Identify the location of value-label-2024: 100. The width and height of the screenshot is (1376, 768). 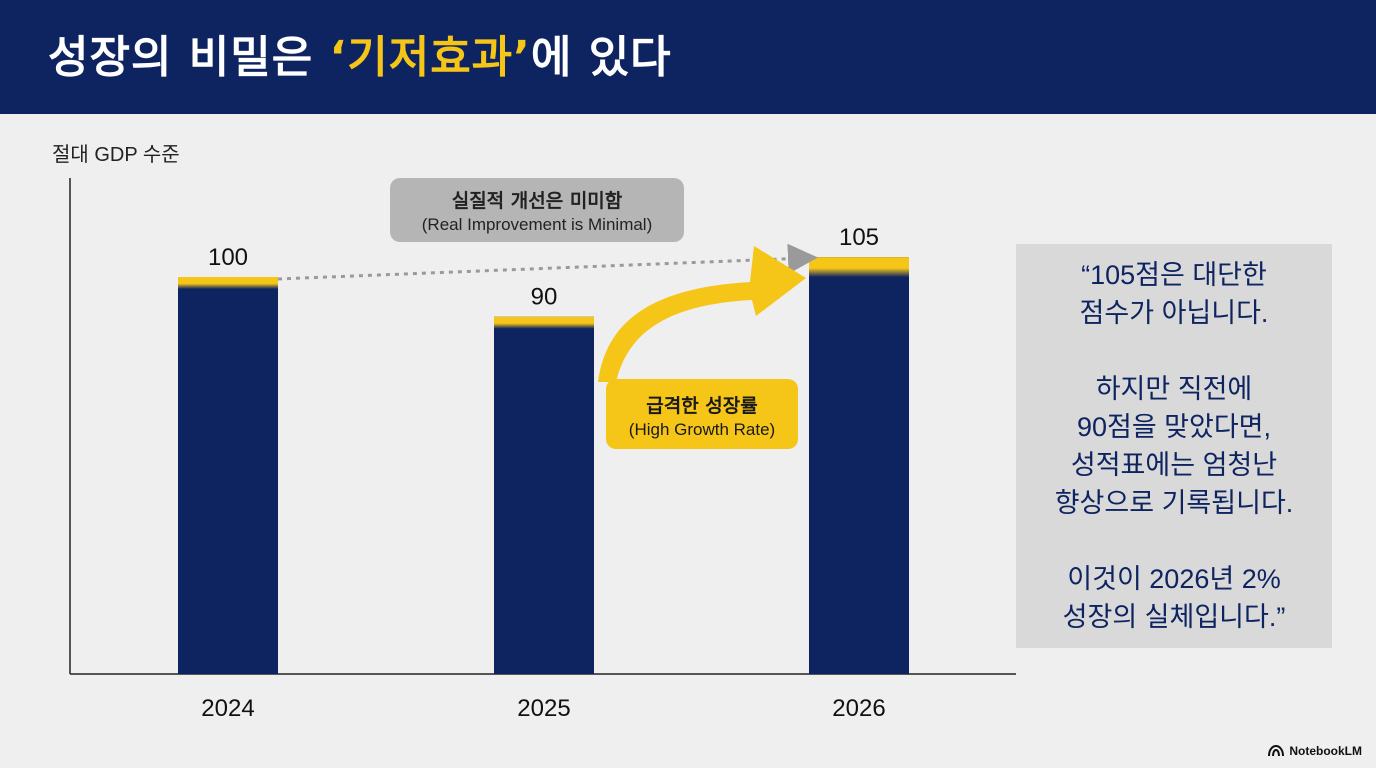
(228, 257).